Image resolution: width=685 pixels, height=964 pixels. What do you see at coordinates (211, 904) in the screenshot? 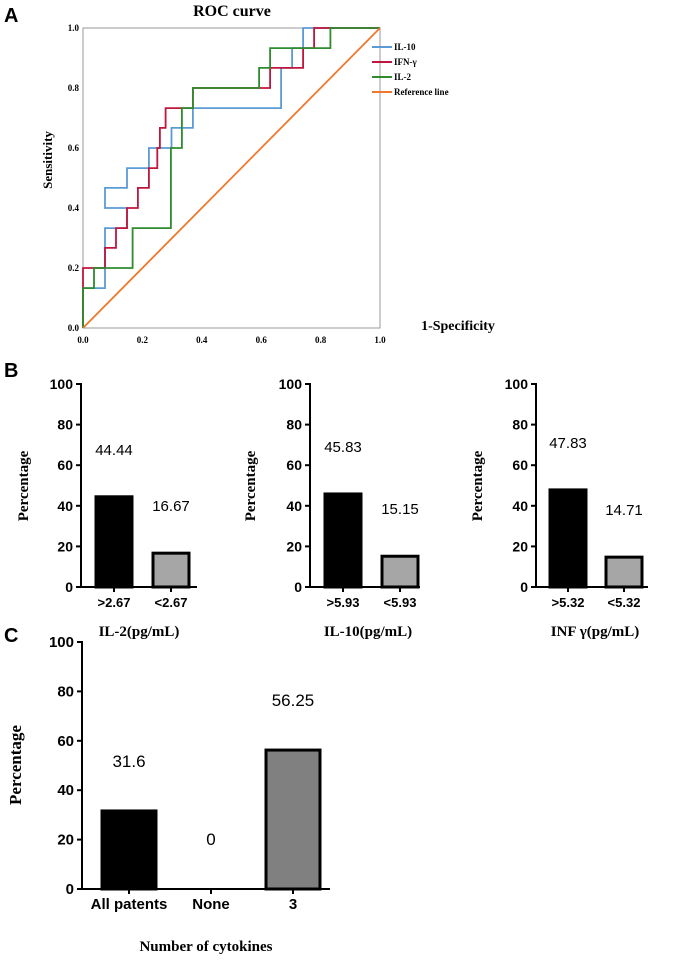
I see `x-tick-label: None` at bounding box center [211, 904].